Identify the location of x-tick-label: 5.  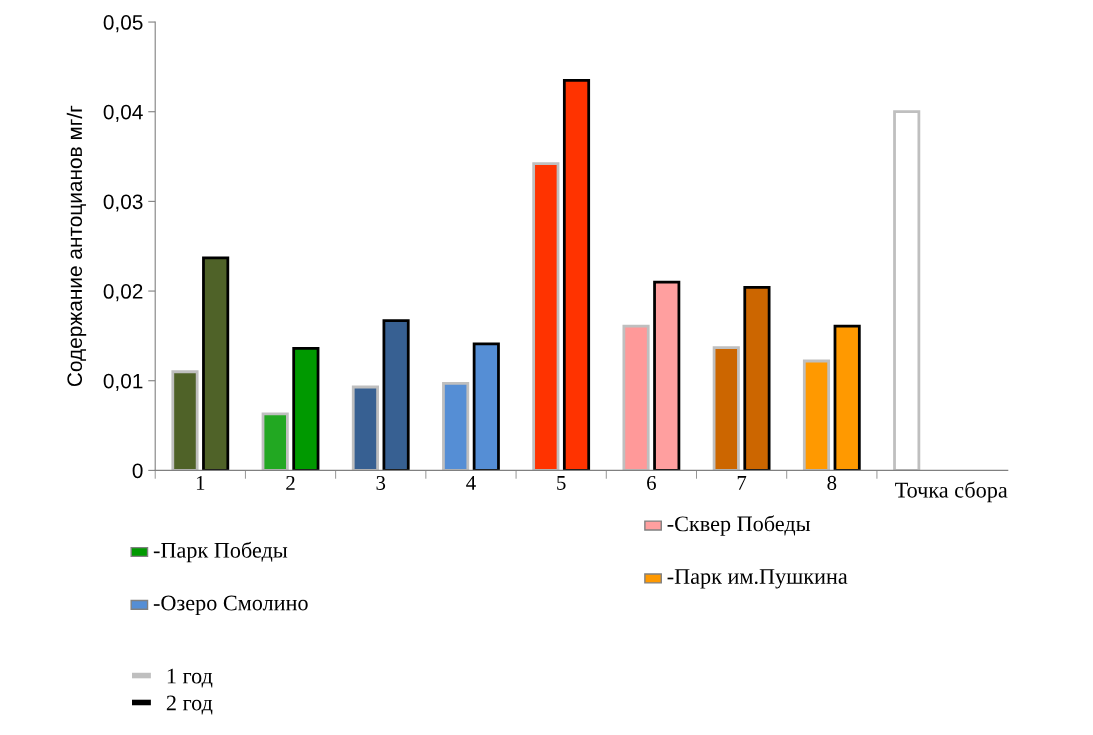
(561, 483).